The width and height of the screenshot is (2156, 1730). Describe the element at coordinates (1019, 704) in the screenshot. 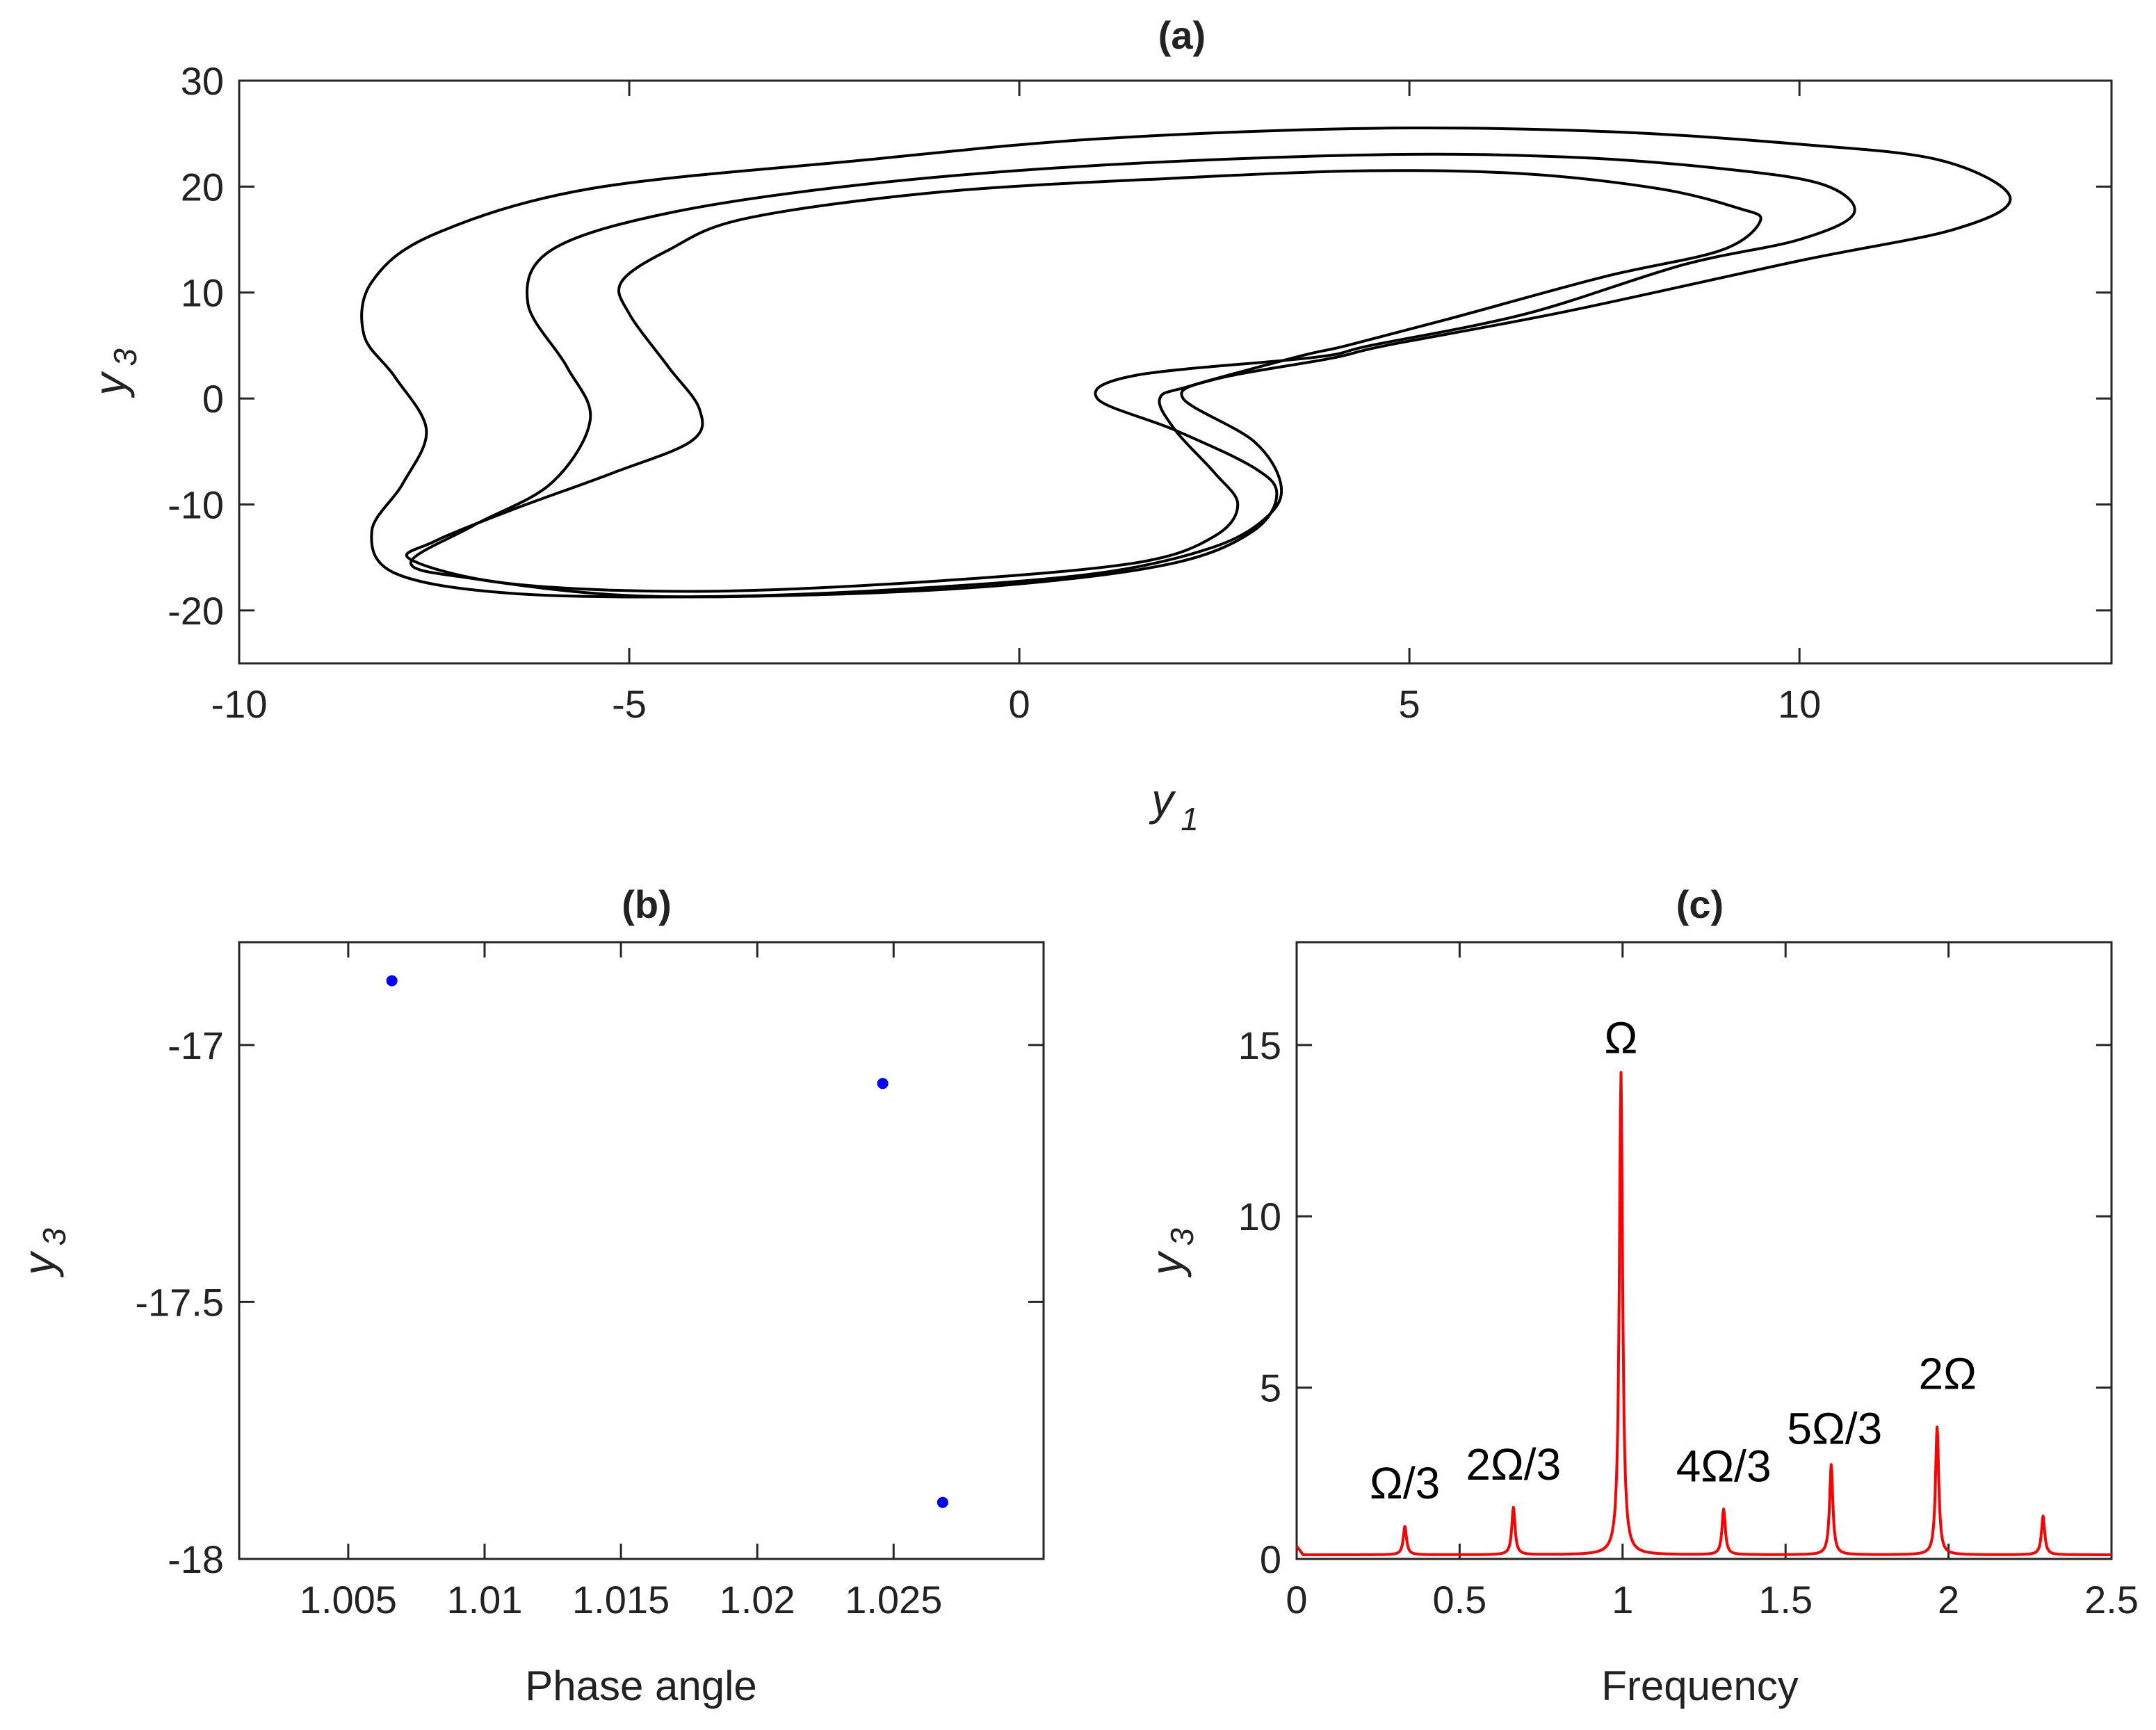

I see `panel-a-xtick-label: 0` at that location.